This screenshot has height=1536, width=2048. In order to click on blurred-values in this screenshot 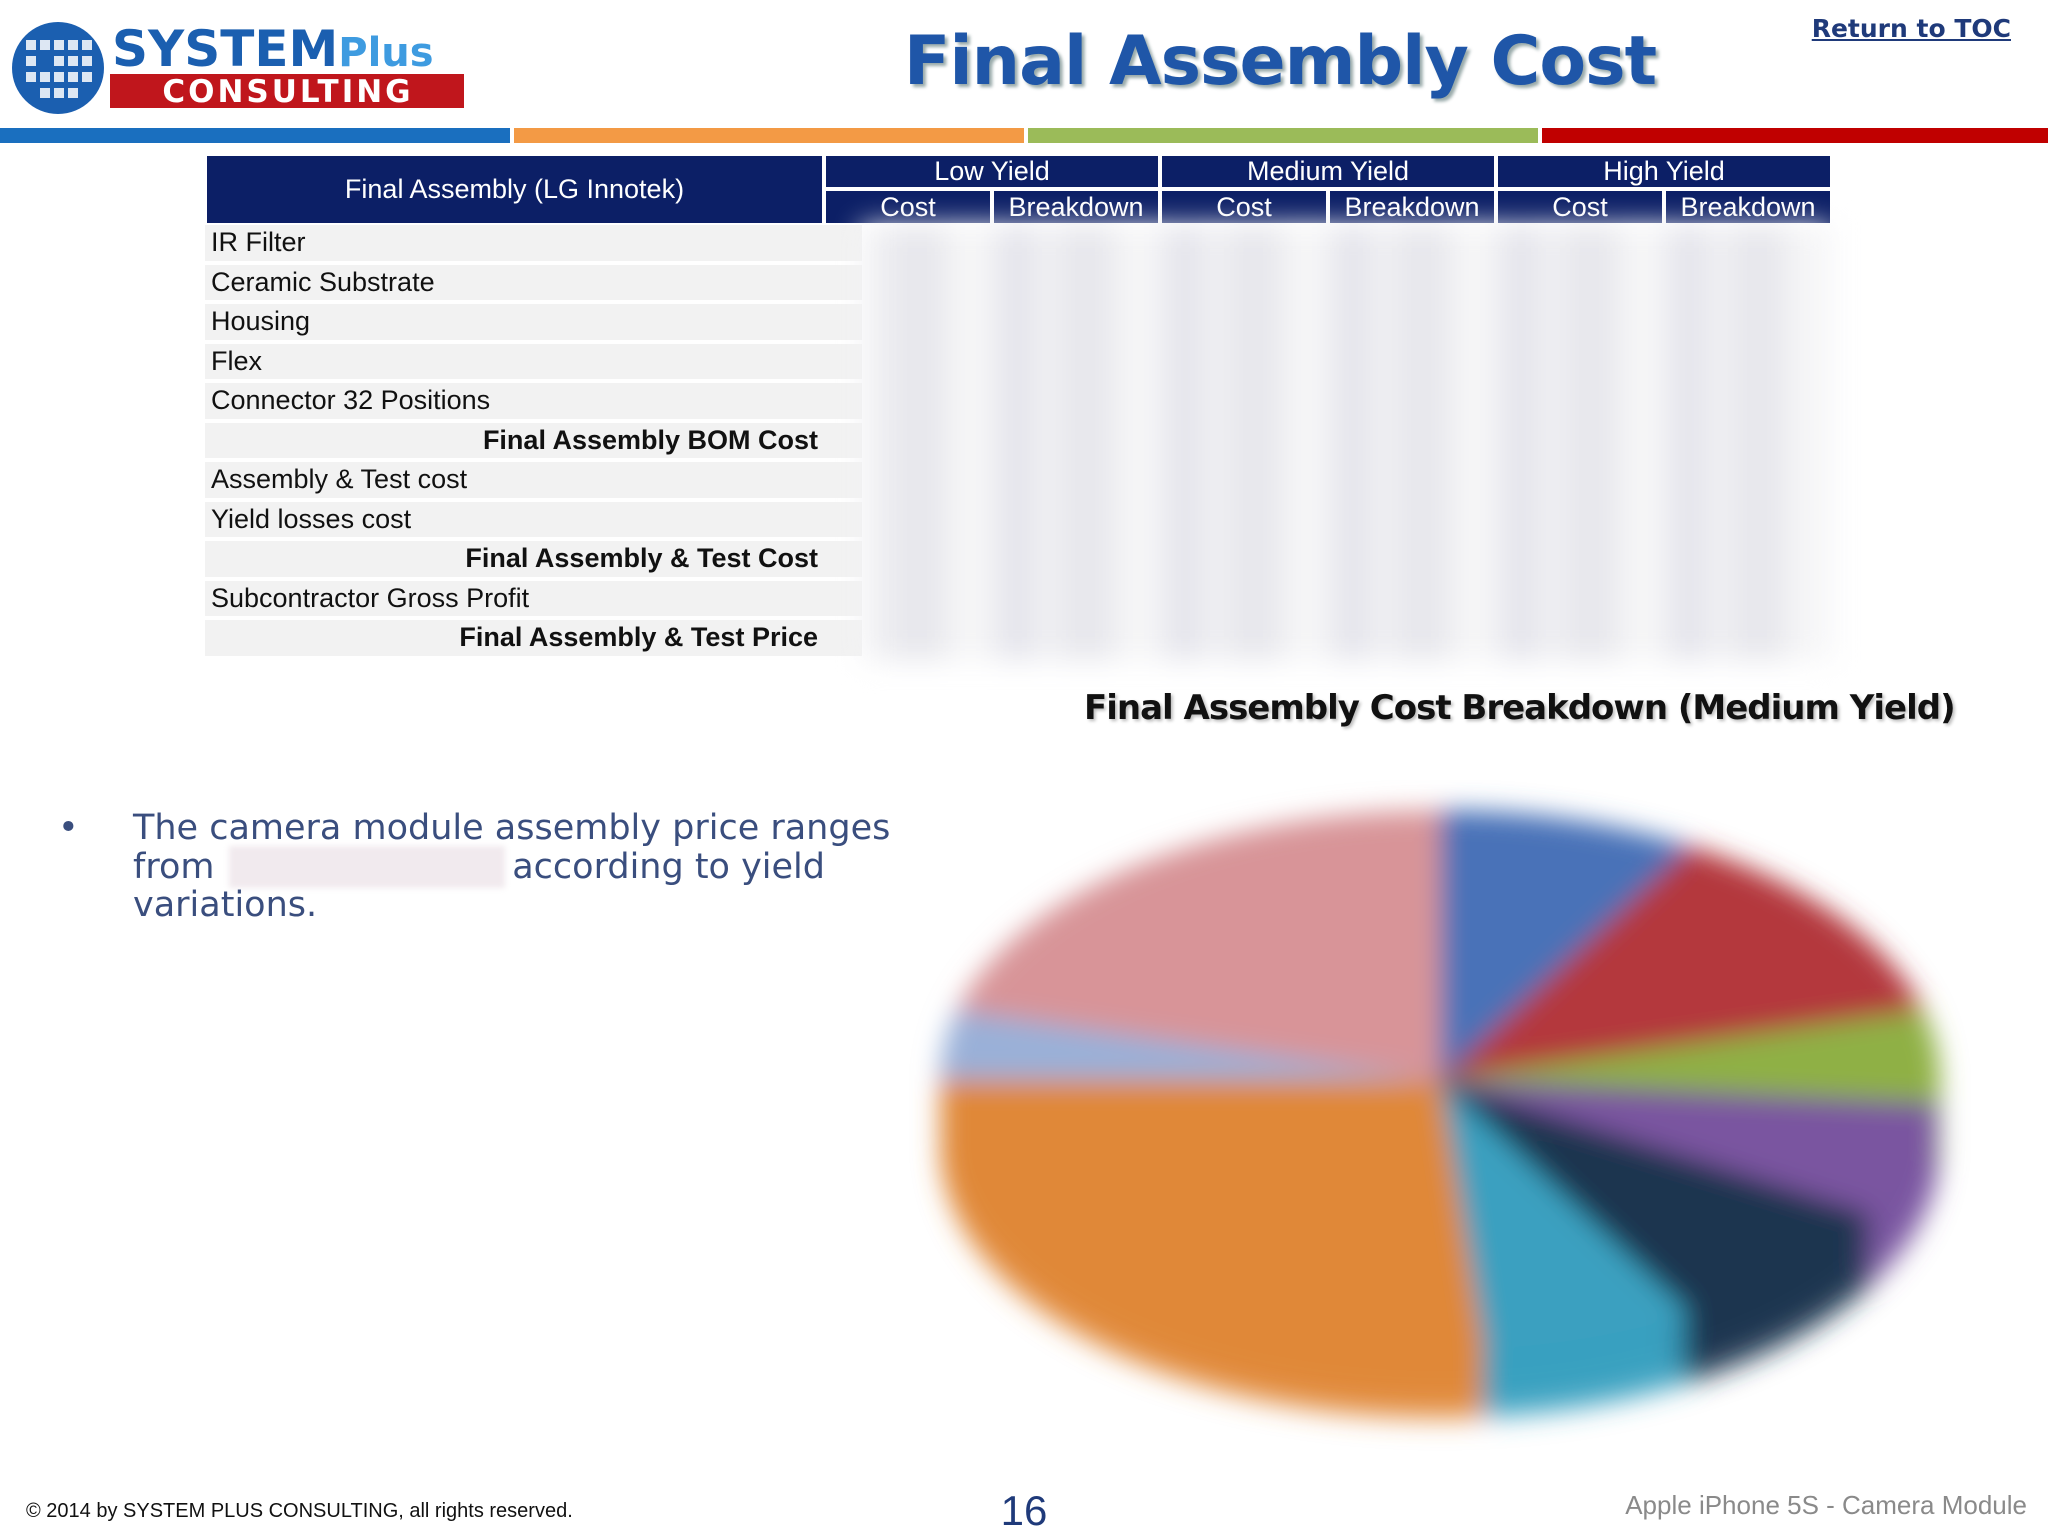, I will do `click(1346, 442)`.